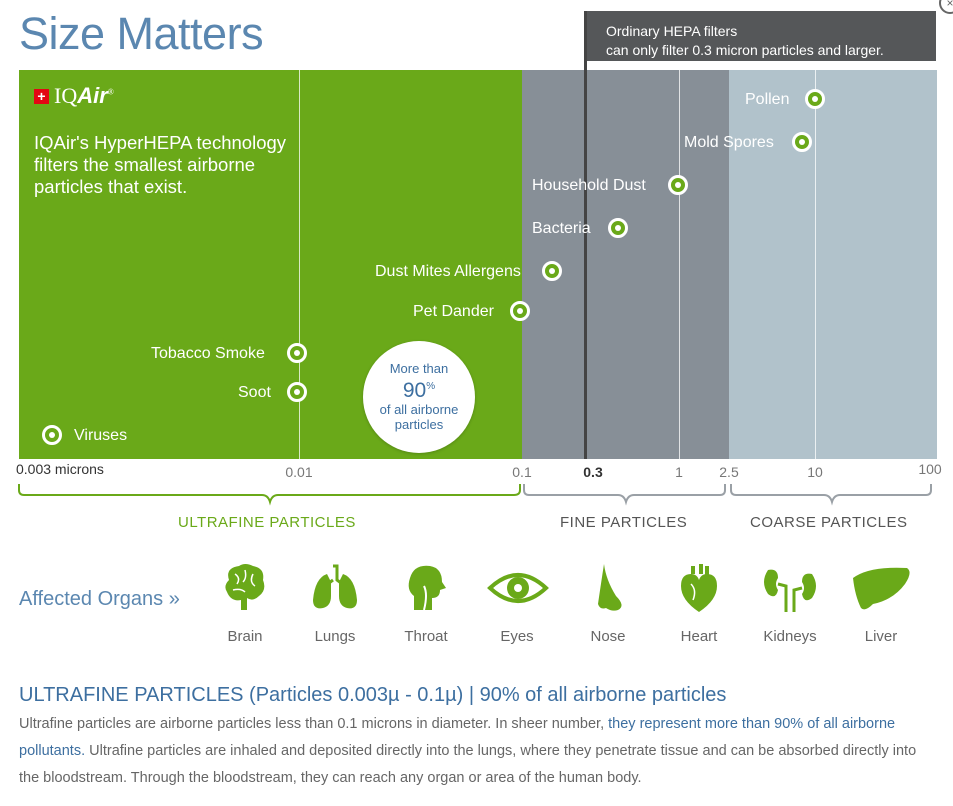 This screenshot has width=953, height=806. What do you see at coordinates (335, 636) in the screenshot?
I see `organ-label-lungs: Lungs` at bounding box center [335, 636].